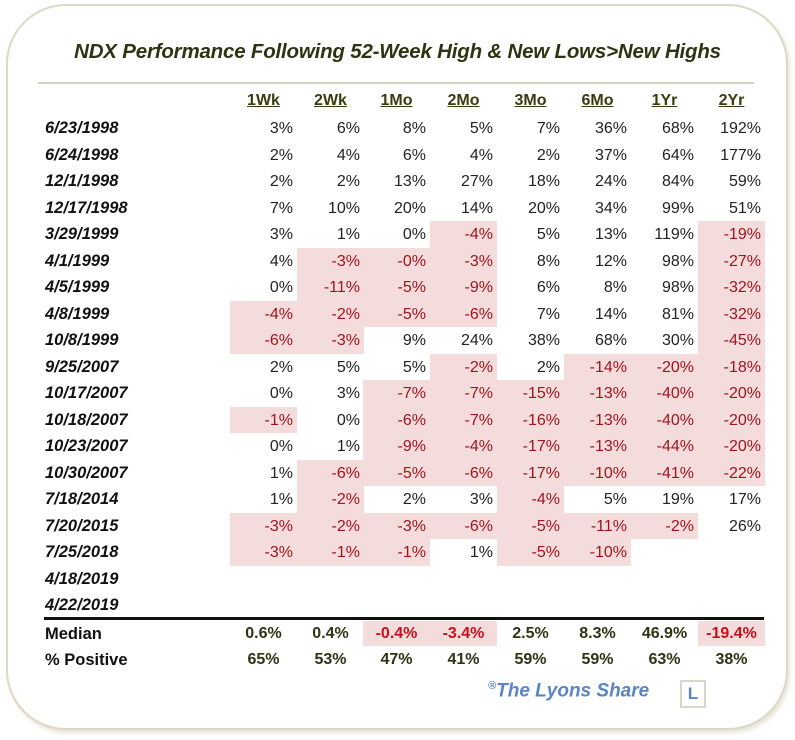 The width and height of the screenshot is (795, 740). I want to click on summary-row: % Positive 65% 53% 47% 41% 59% 59% 63% 38%, so click(397, 660).